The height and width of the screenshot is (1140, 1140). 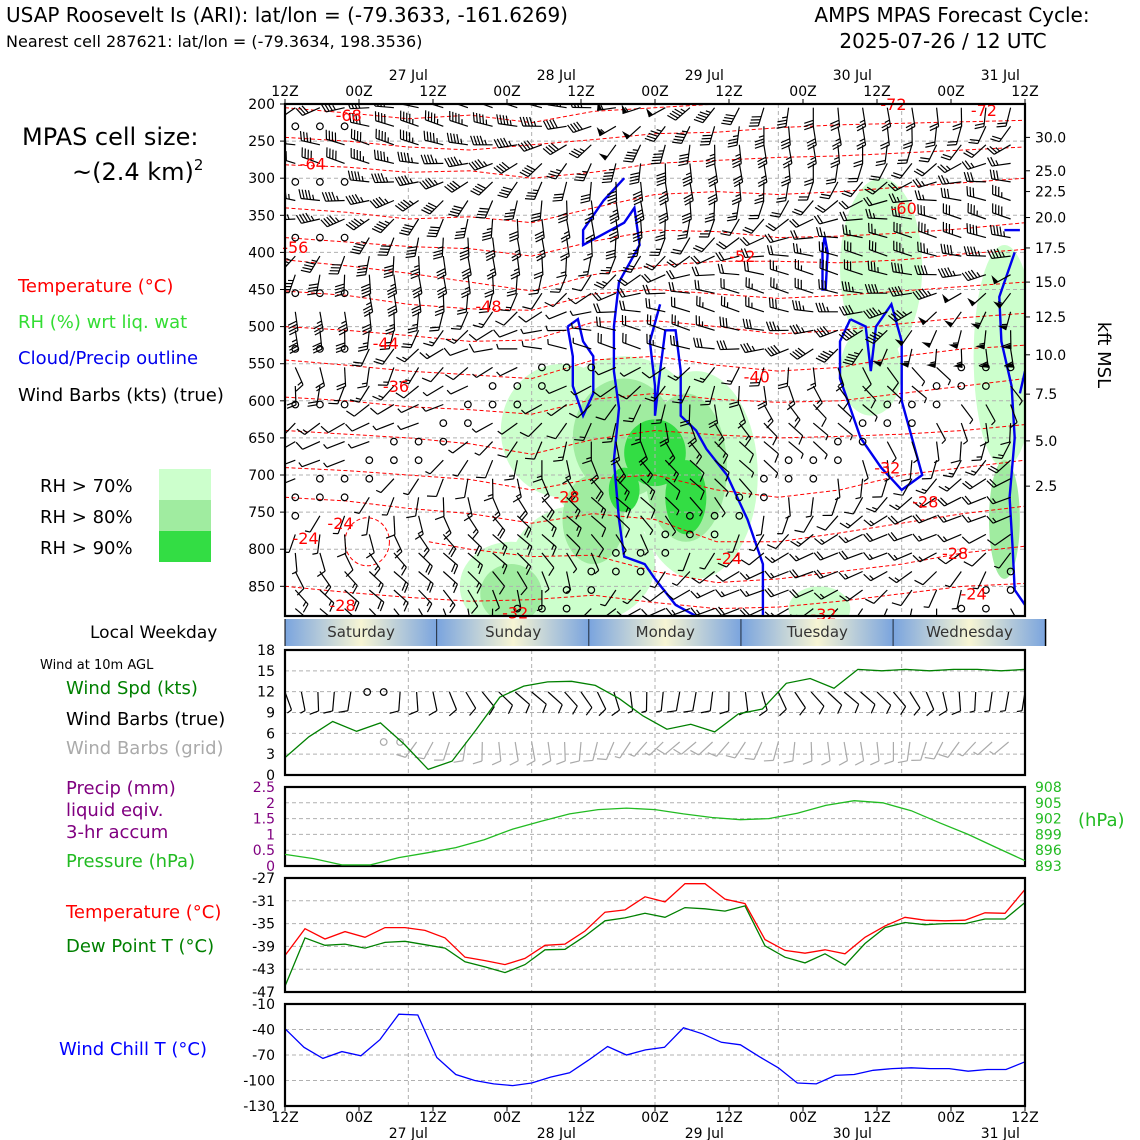 I want to click on legend-cloud: Cloud/Precip outline, so click(x=108, y=358).